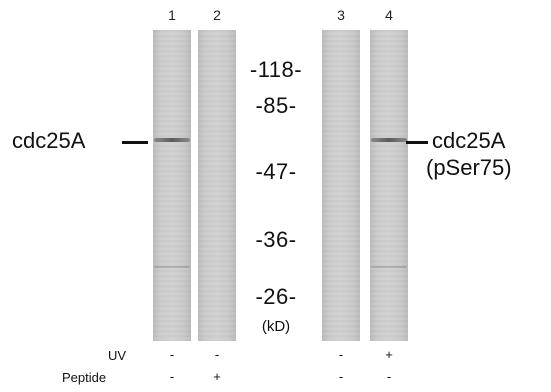 This screenshot has height=392, width=551. Describe the element at coordinates (417, 142) in the screenshot. I see `right-label-dash` at that location.